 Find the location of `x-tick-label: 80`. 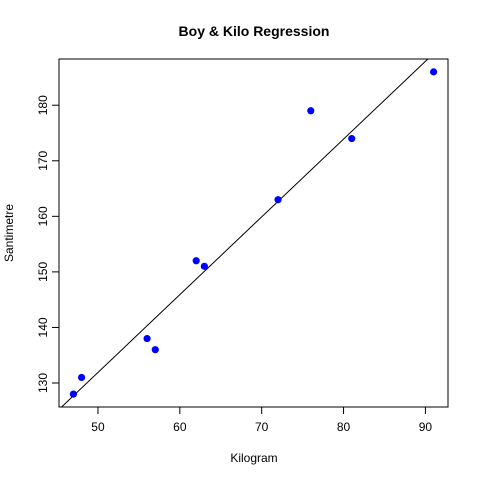

x-tick-label: 80 is located at coordinates (344, 427).